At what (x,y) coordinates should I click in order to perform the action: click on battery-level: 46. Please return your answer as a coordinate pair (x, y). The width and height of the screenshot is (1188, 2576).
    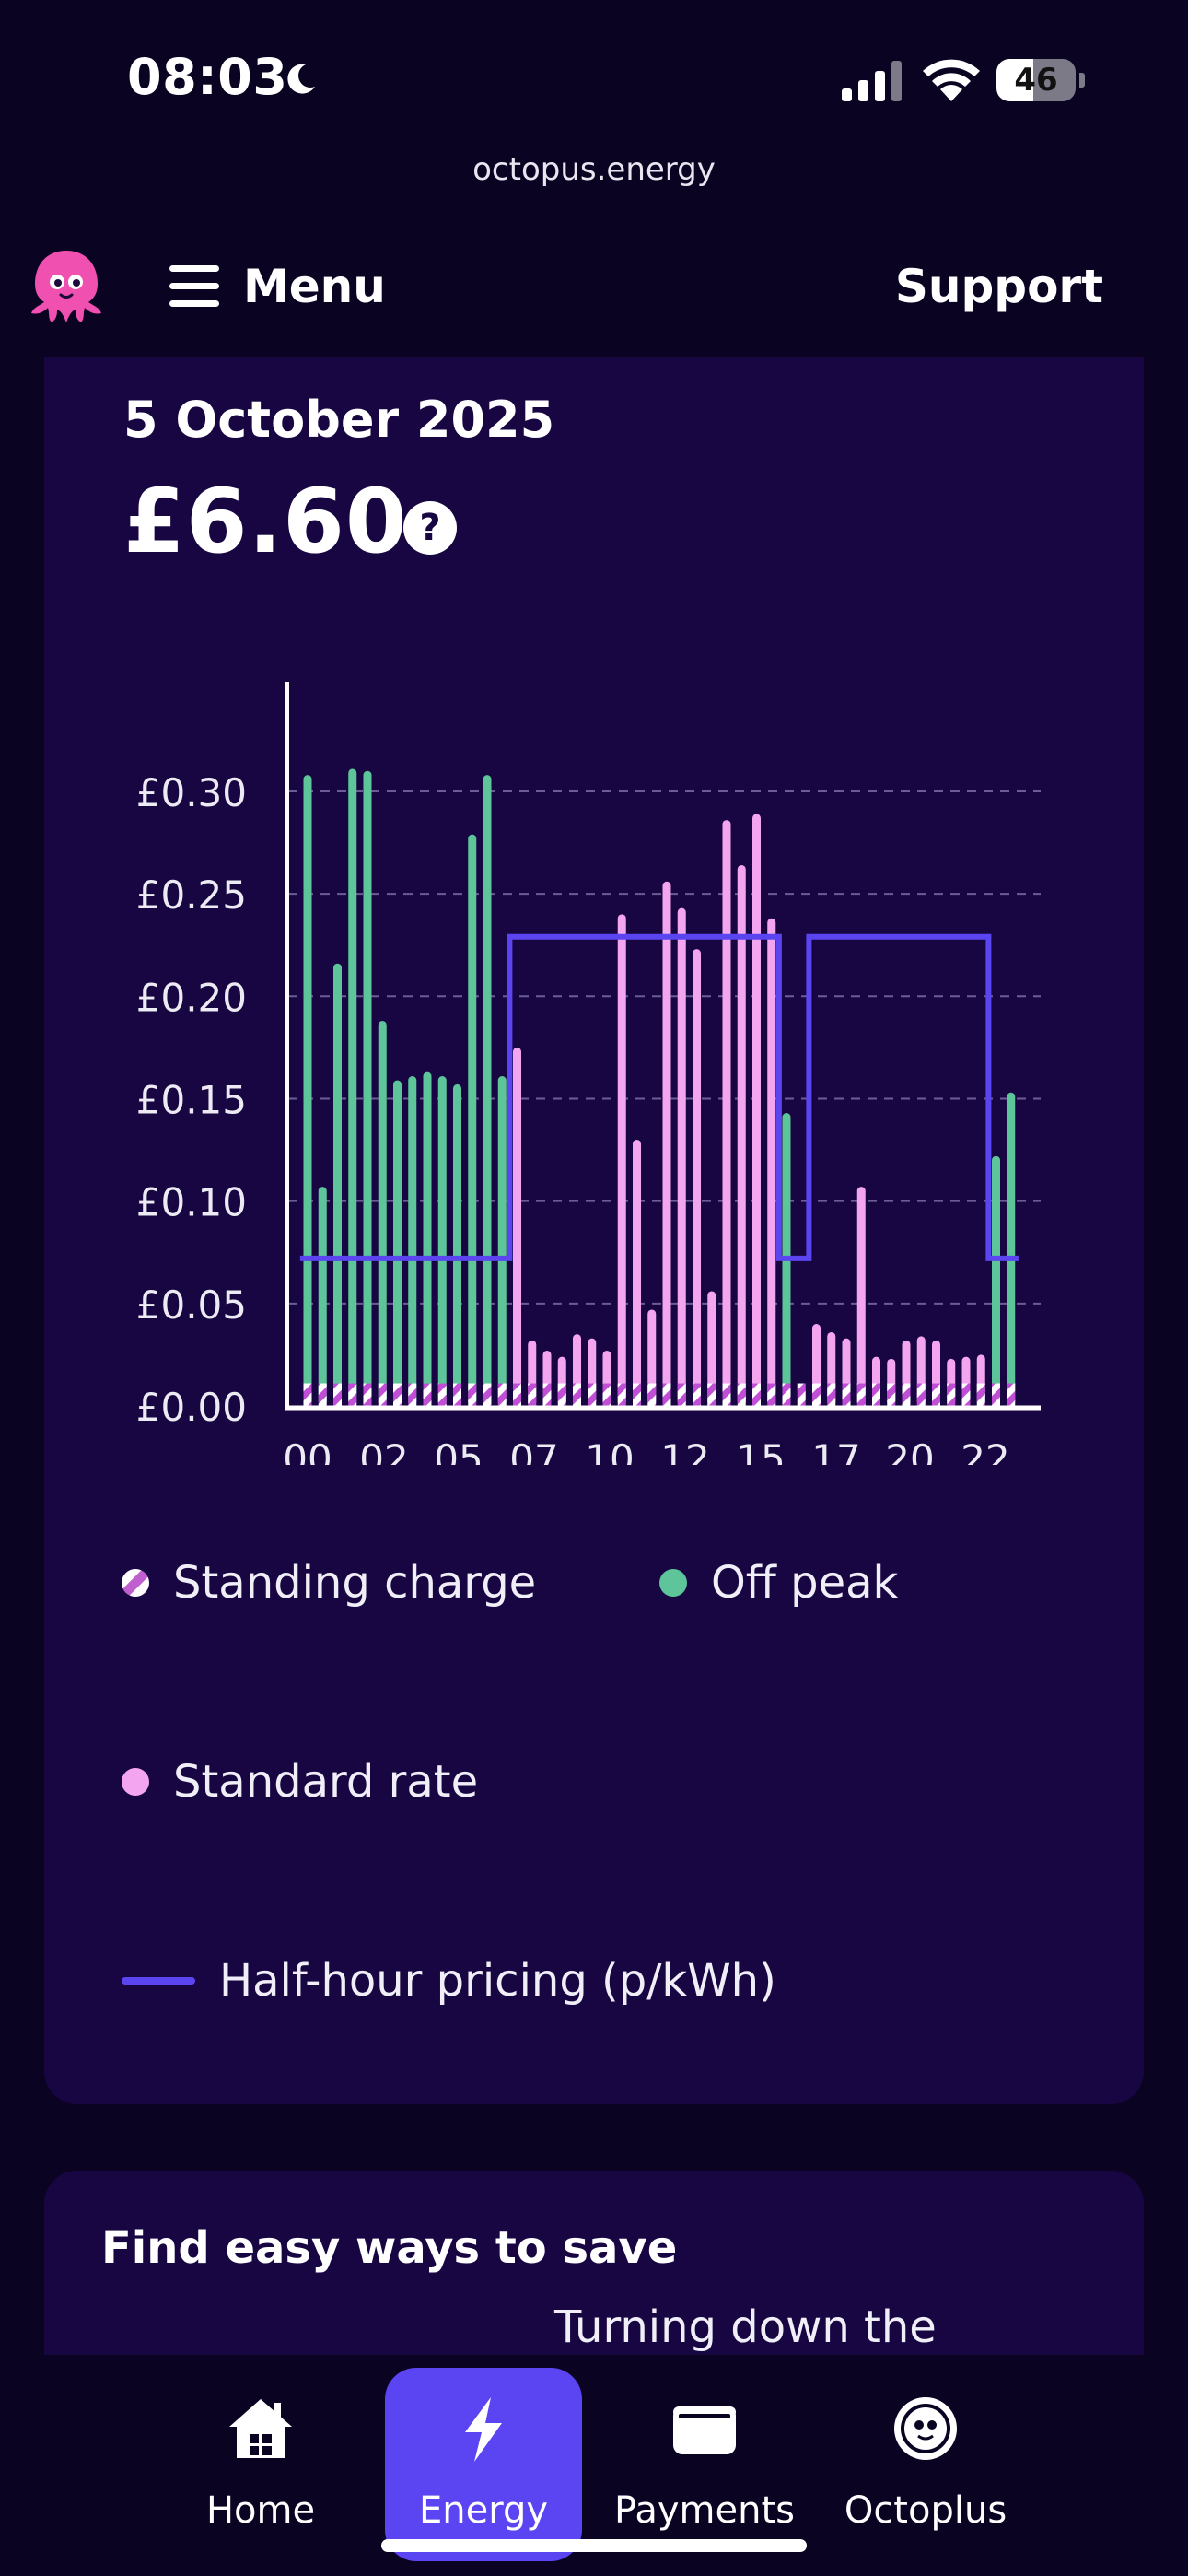
    Looking at the image, I should click on (1036, 80).